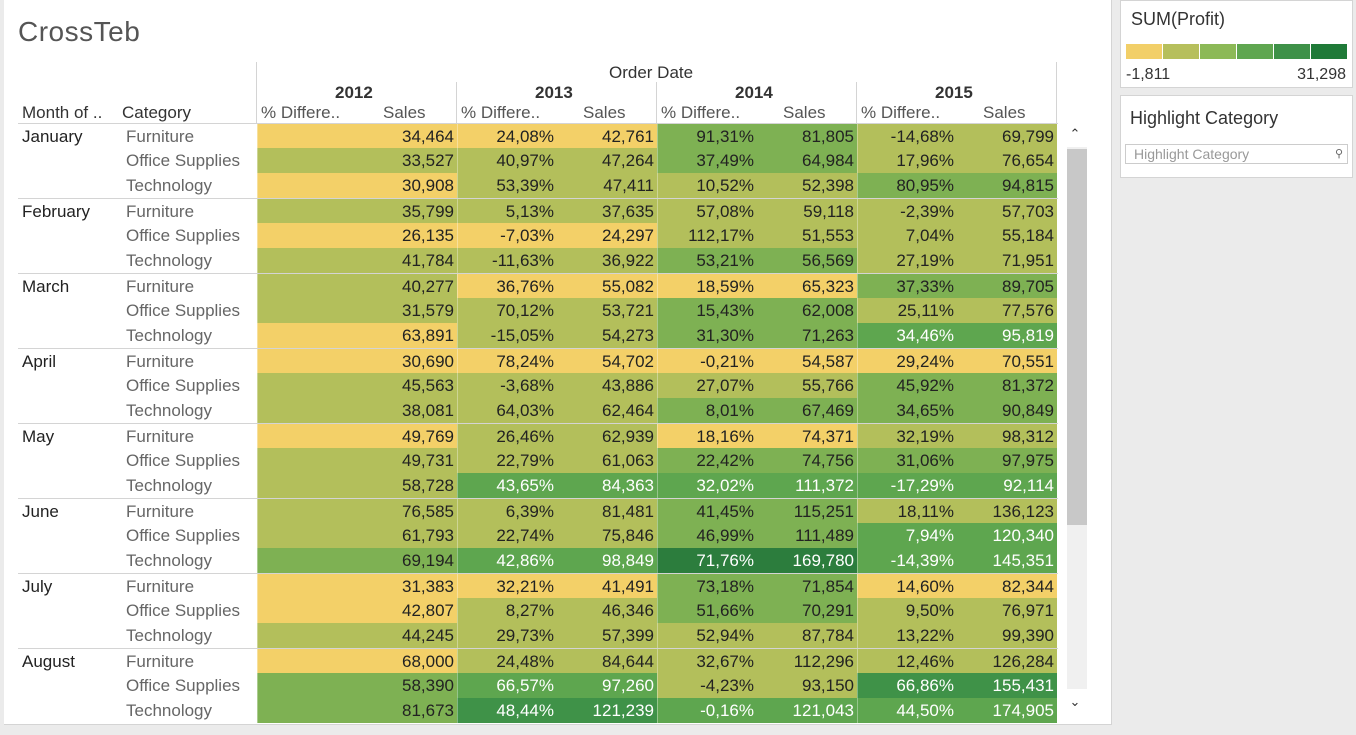  Describe the element at coordinates (907, 710) in the screenshot. I see `pct-diff-cell: 44,50%` at that location.